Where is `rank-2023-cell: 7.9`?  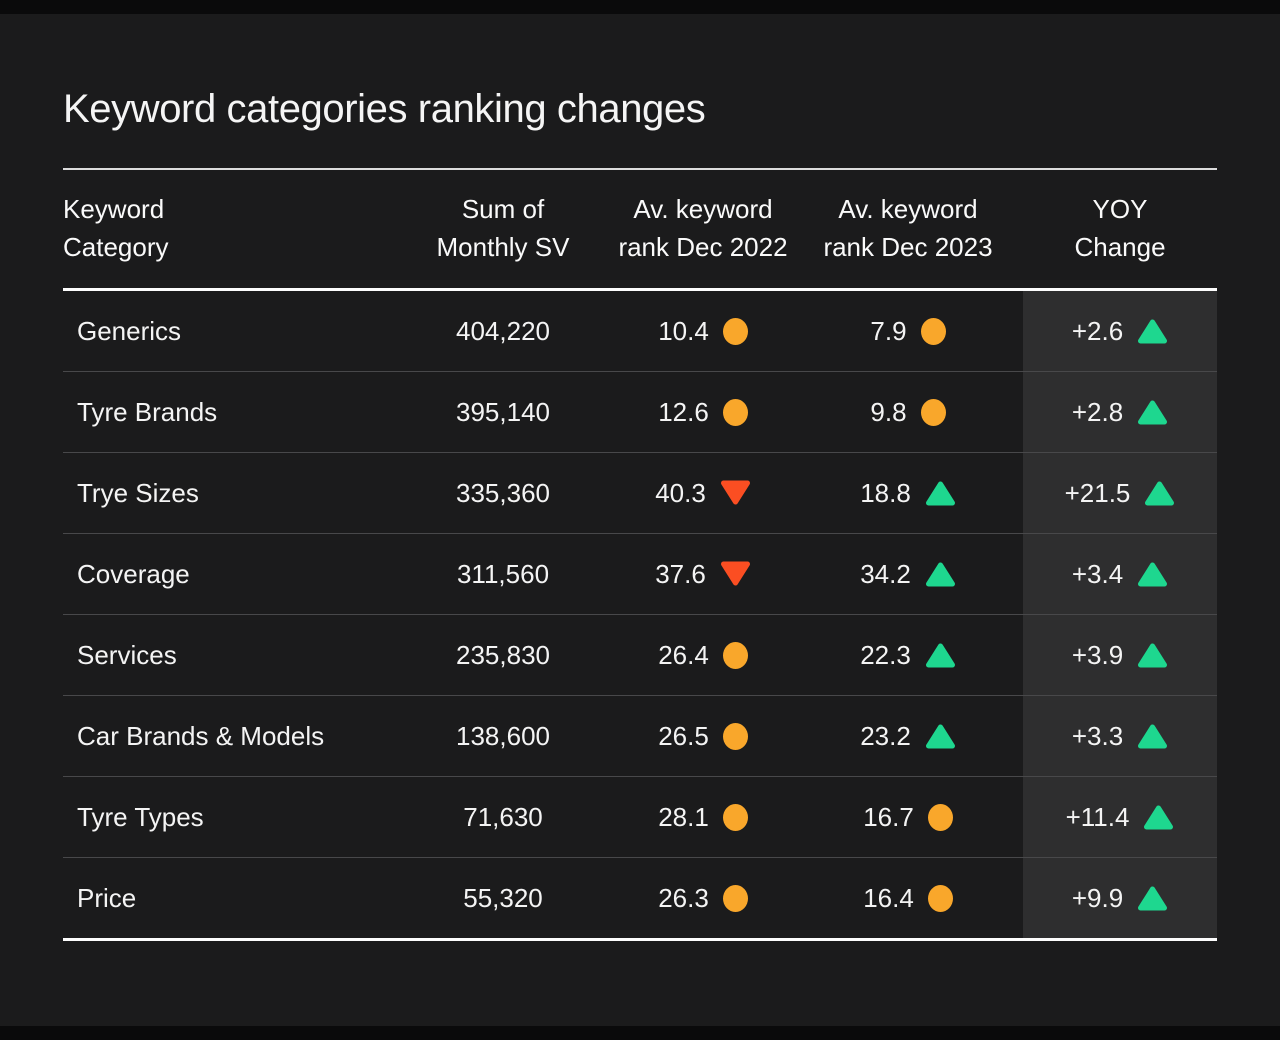 rank-2023-cell: 7.9 is located at coordinates (908, 331).